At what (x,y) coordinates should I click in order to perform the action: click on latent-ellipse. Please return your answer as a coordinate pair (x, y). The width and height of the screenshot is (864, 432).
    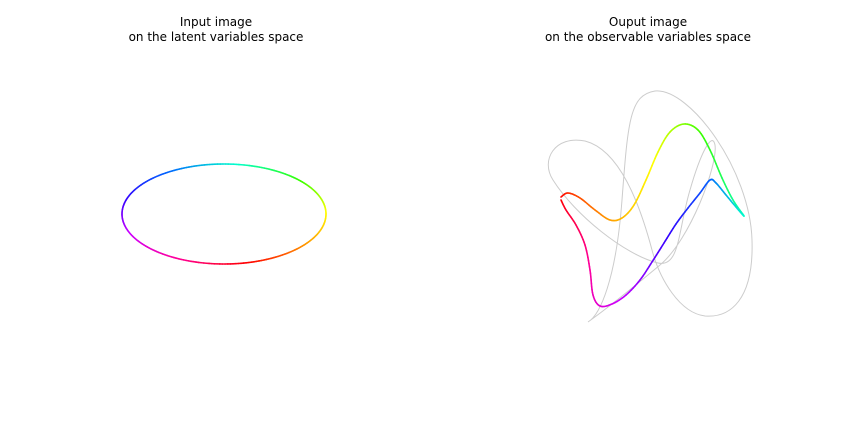
    Looking at the image, I should click on (224, 214).